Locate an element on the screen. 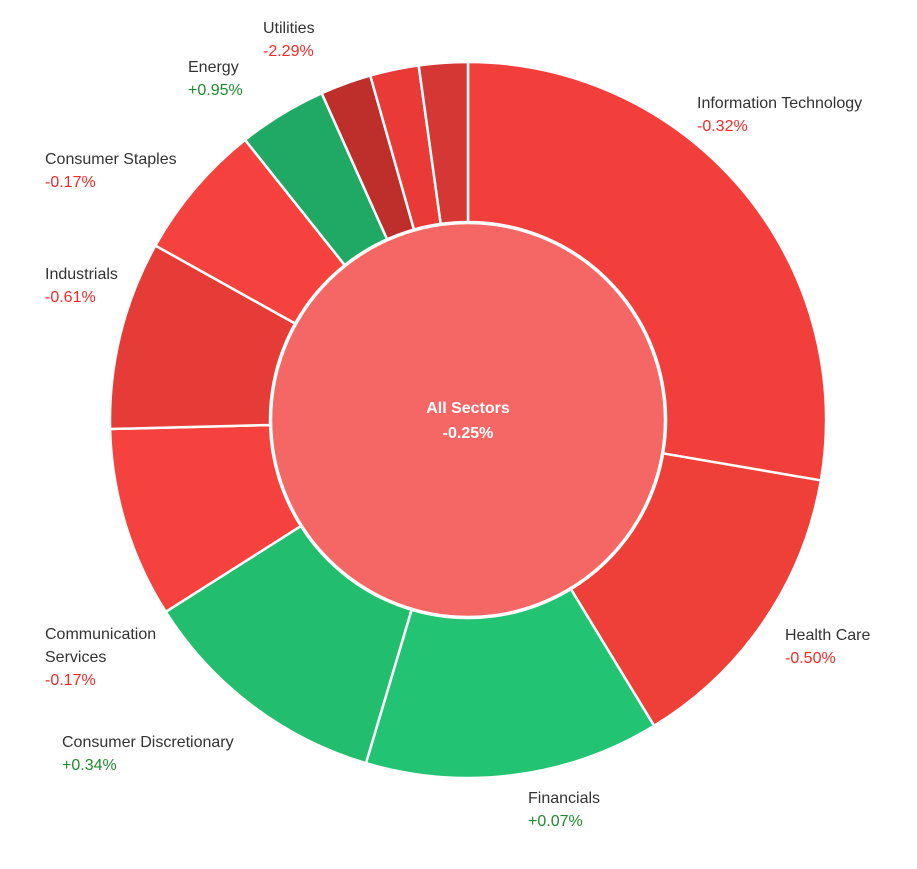 The width and height of the screenshot is (917, 869). sector-change: +0.34% is located at coordinates (89, 765).